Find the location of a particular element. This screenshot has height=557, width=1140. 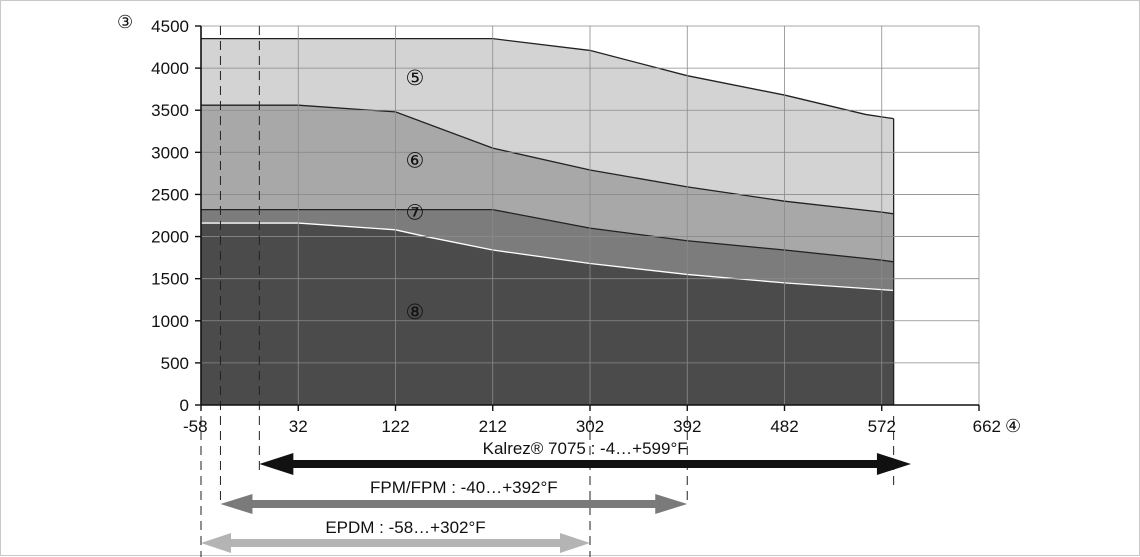

range-label-2: EPDM : -58…+302°F is located at coordinates (405, 527).